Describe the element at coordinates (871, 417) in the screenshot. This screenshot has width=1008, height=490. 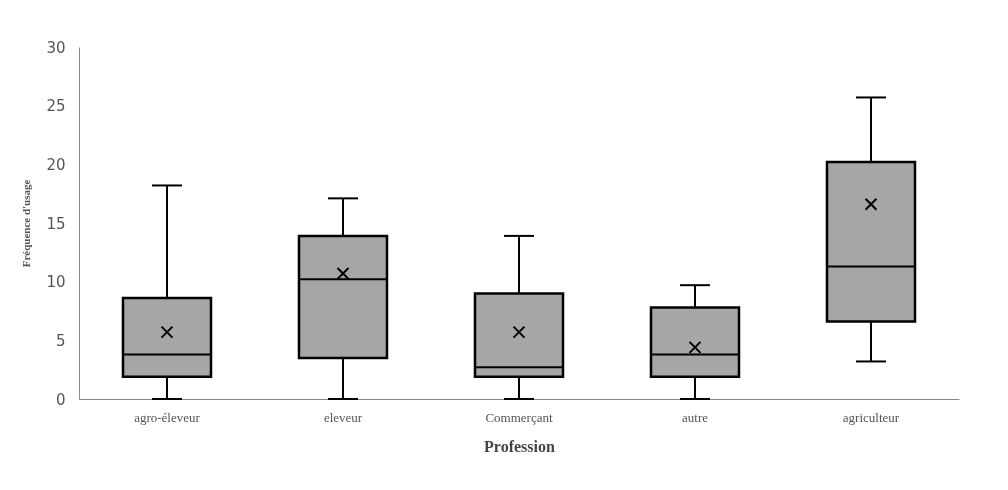
I see `x-tick-label: agriculteur` at that location.